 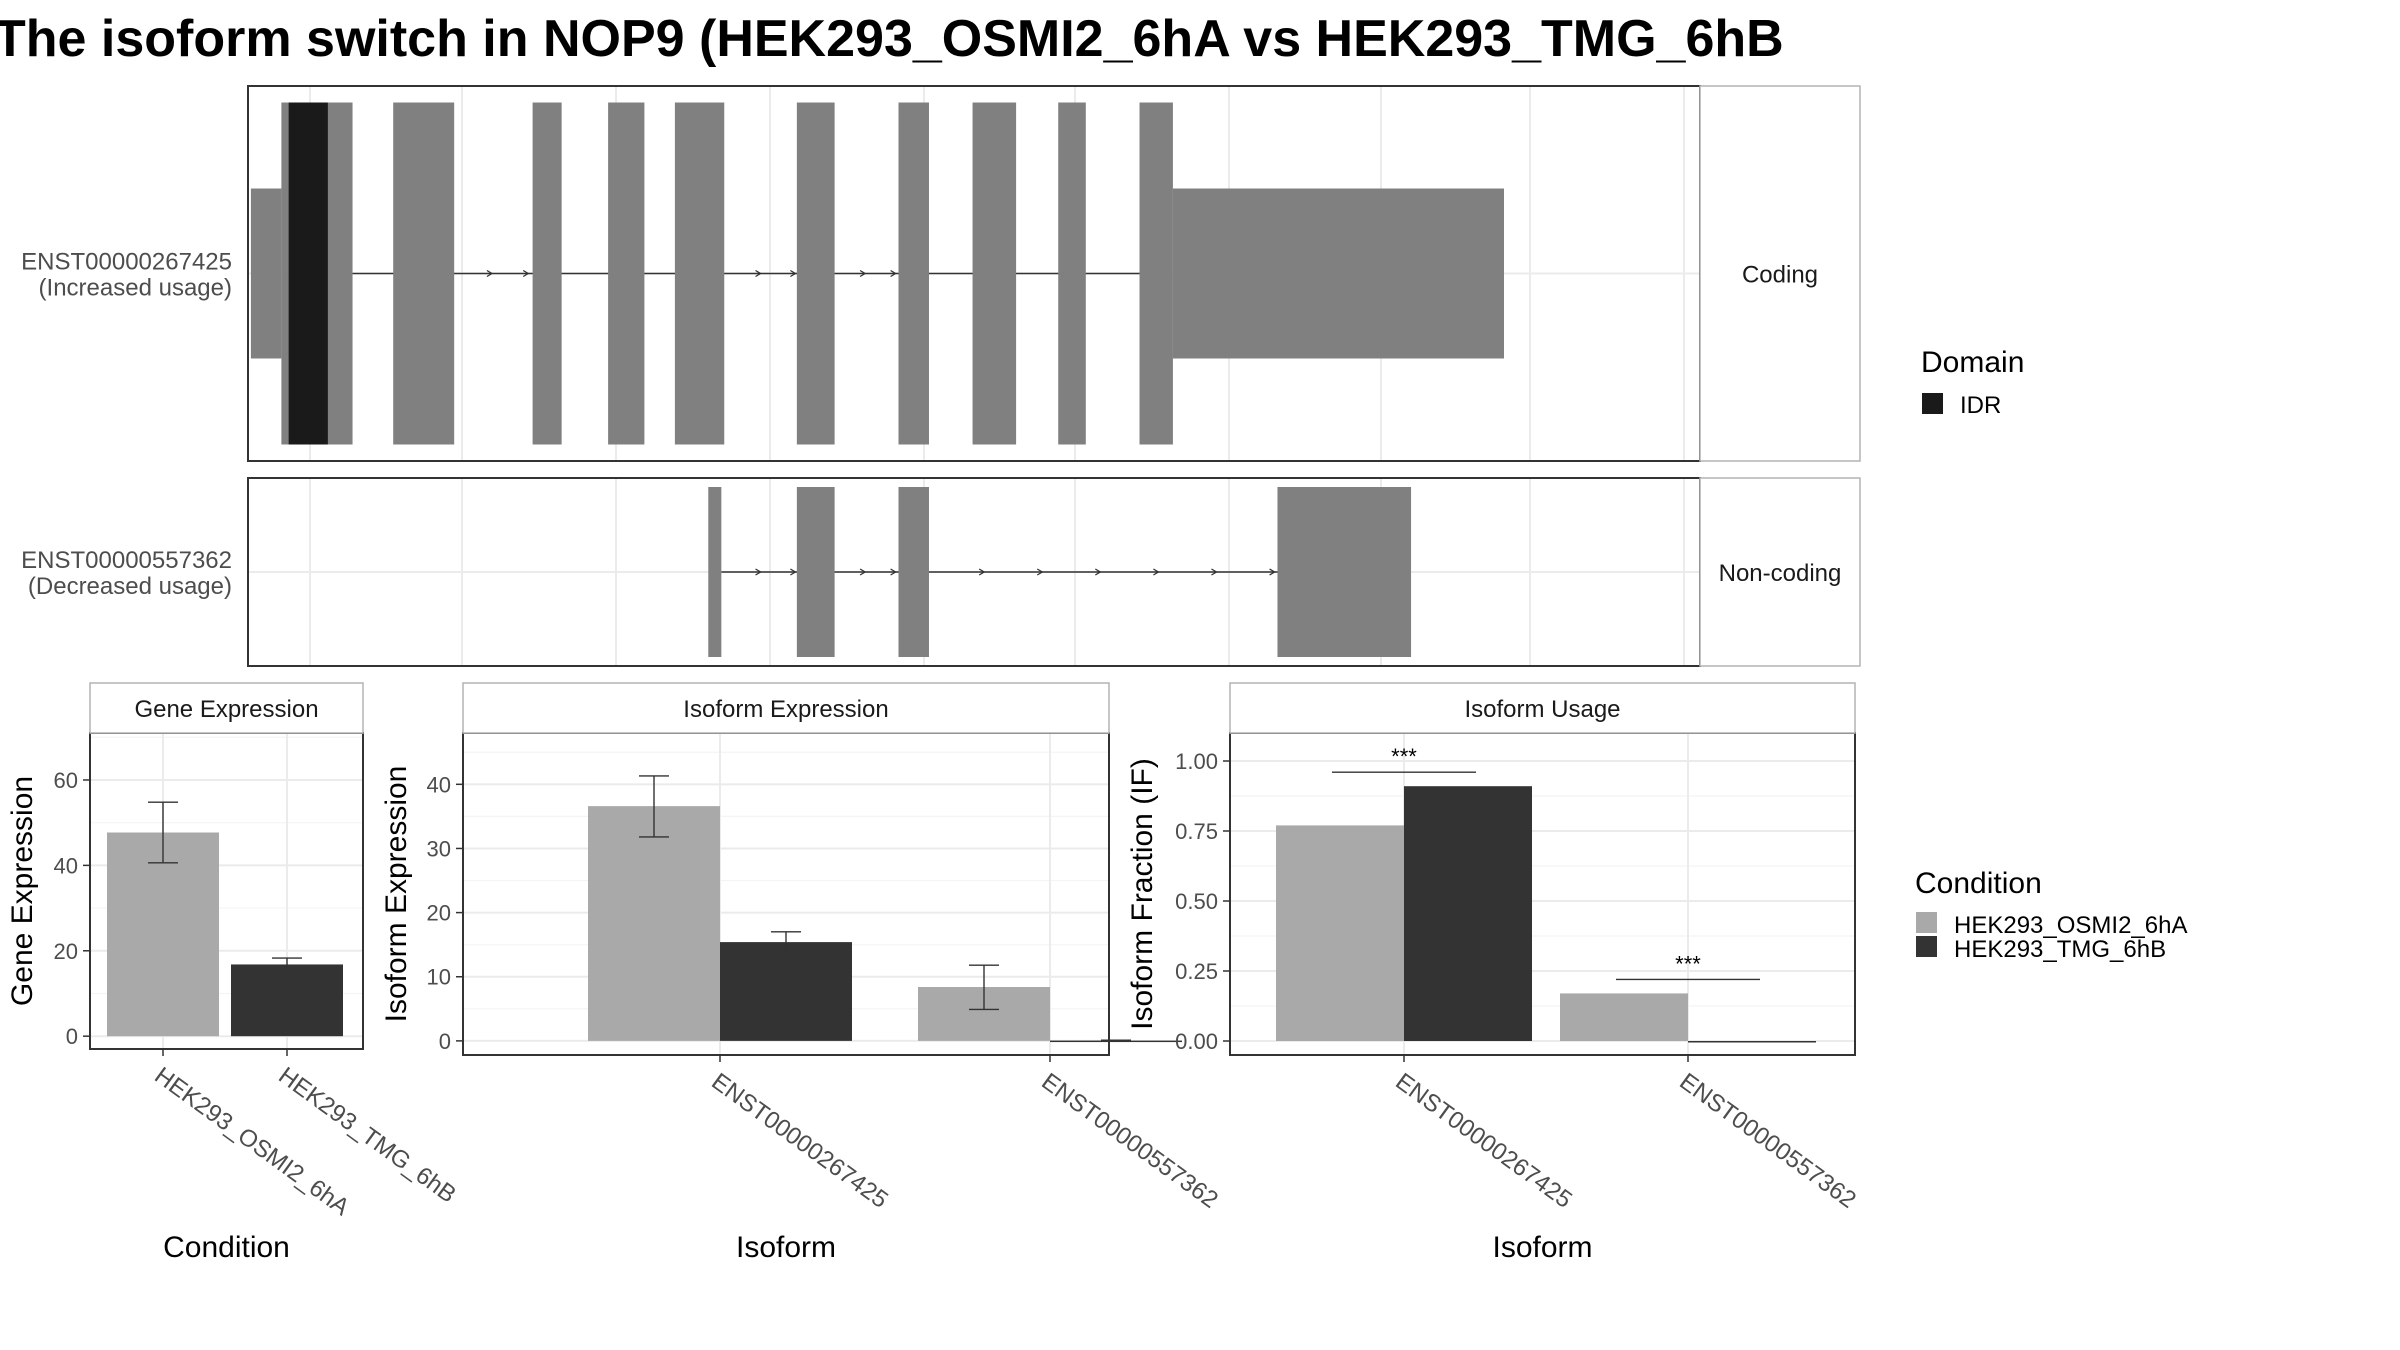 I want to click on transcript-id-label: ENST00000267425, so click(x=126, y=262).